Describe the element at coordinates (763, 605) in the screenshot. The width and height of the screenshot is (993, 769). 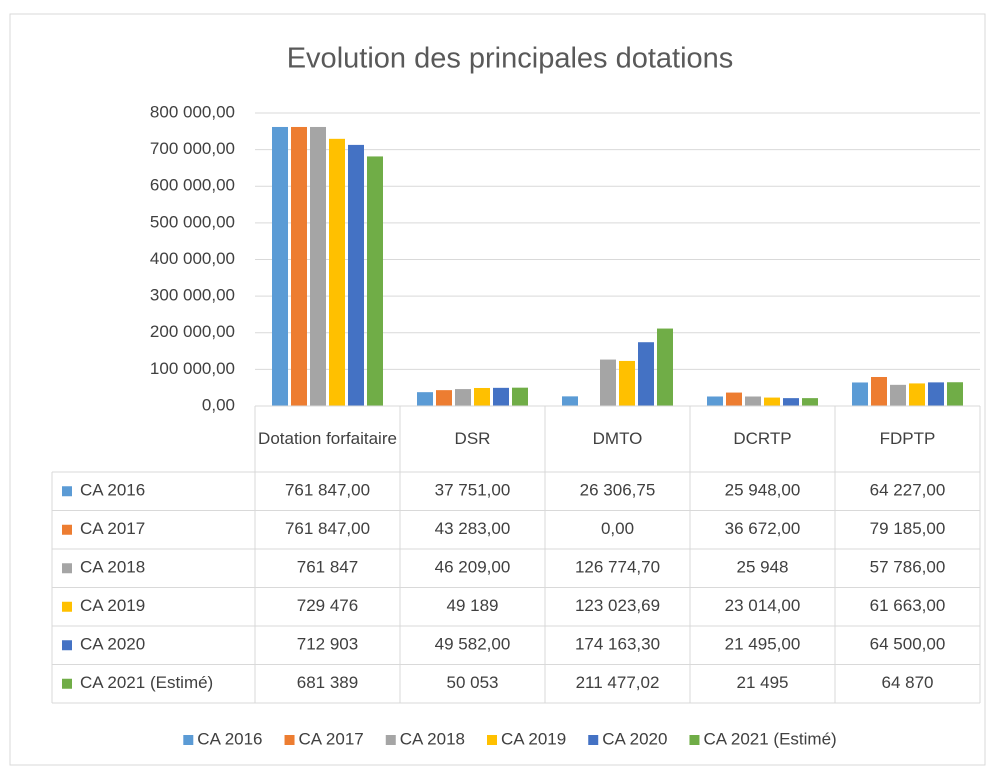
I see `table-cell: 23 014,00` at that location.